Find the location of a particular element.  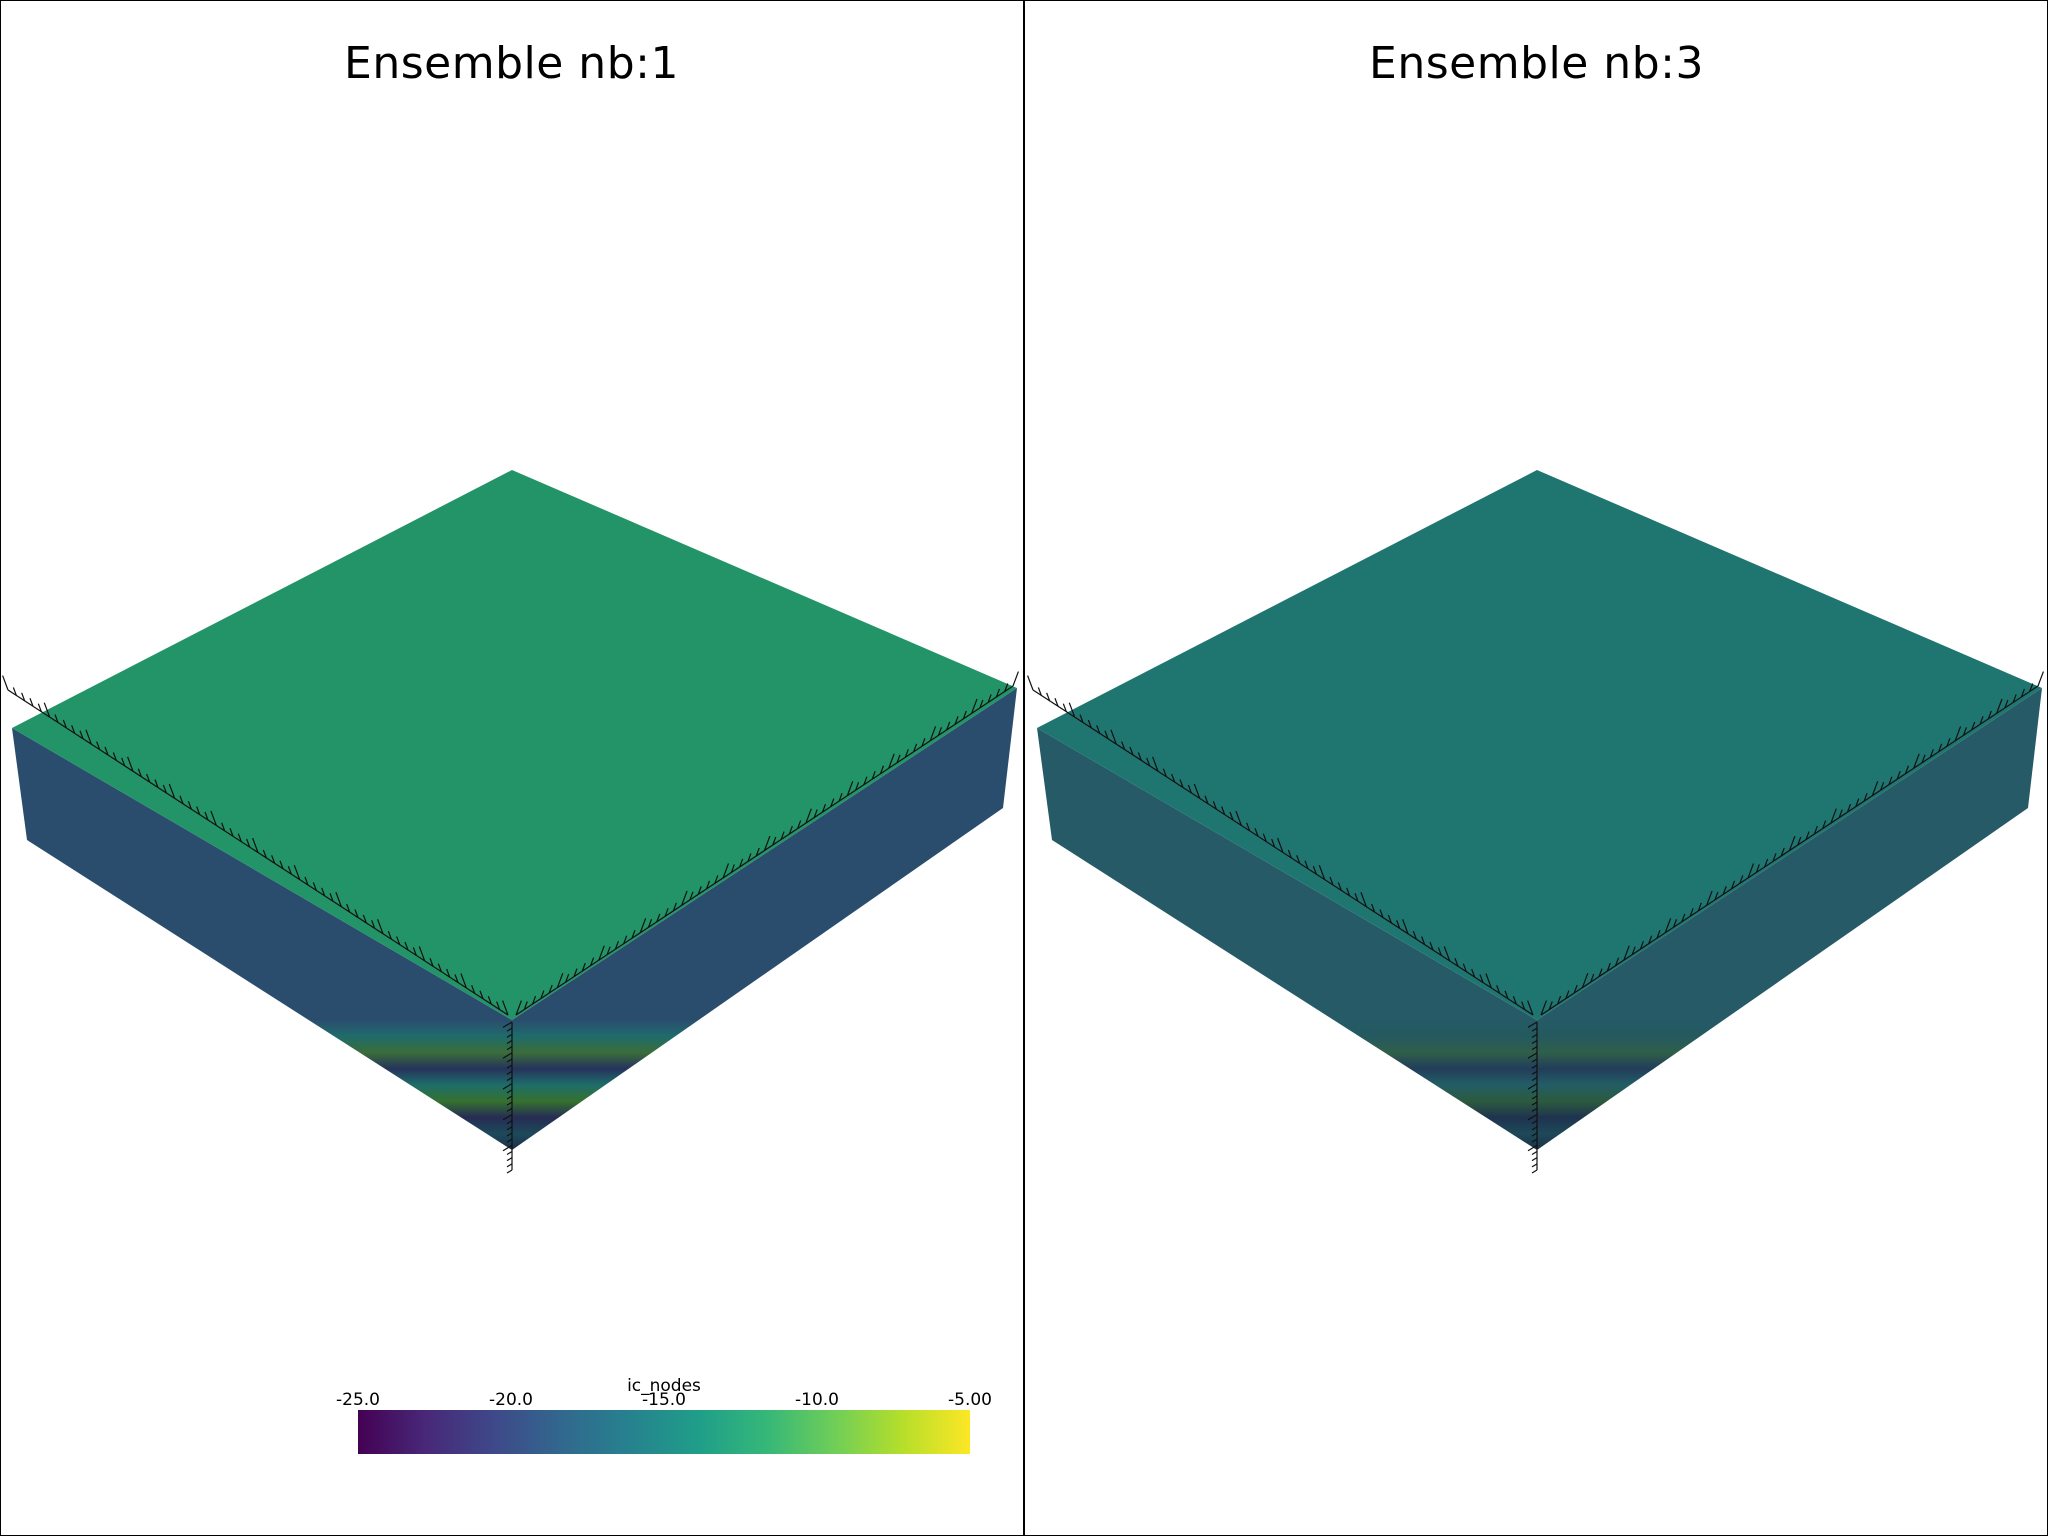

colorbar-gradient is located at coordinates (664, 1432).